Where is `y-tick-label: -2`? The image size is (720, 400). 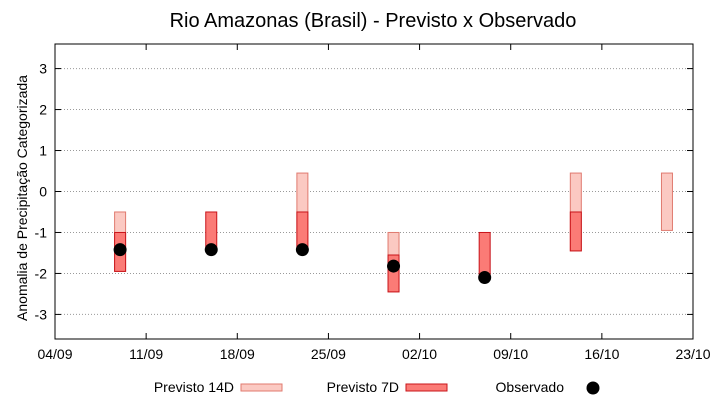 y-tick-label: -2 is located at coordinates (41, 273).